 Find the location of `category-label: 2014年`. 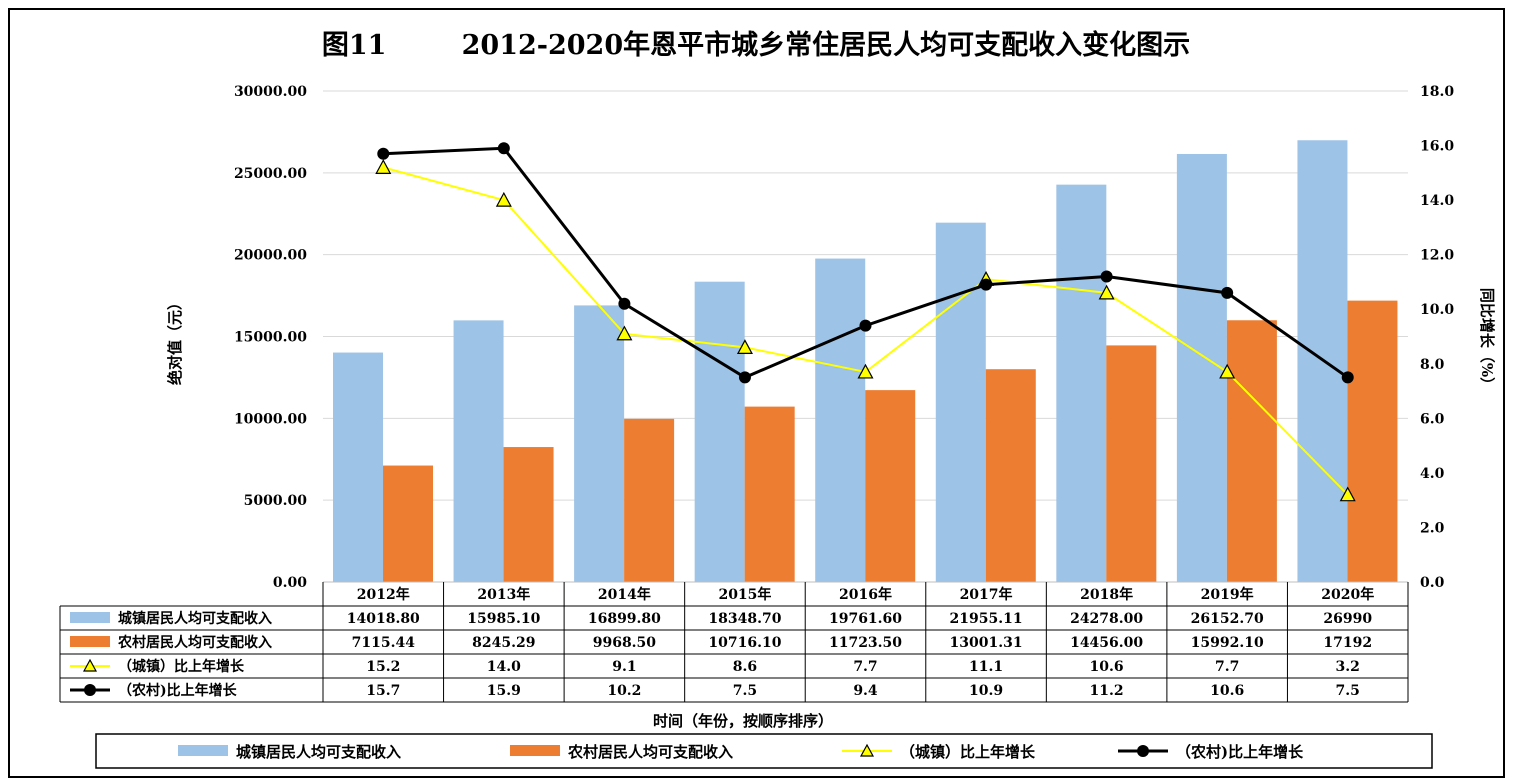

category-label: 2014年 is located at coordinates (624, 594).